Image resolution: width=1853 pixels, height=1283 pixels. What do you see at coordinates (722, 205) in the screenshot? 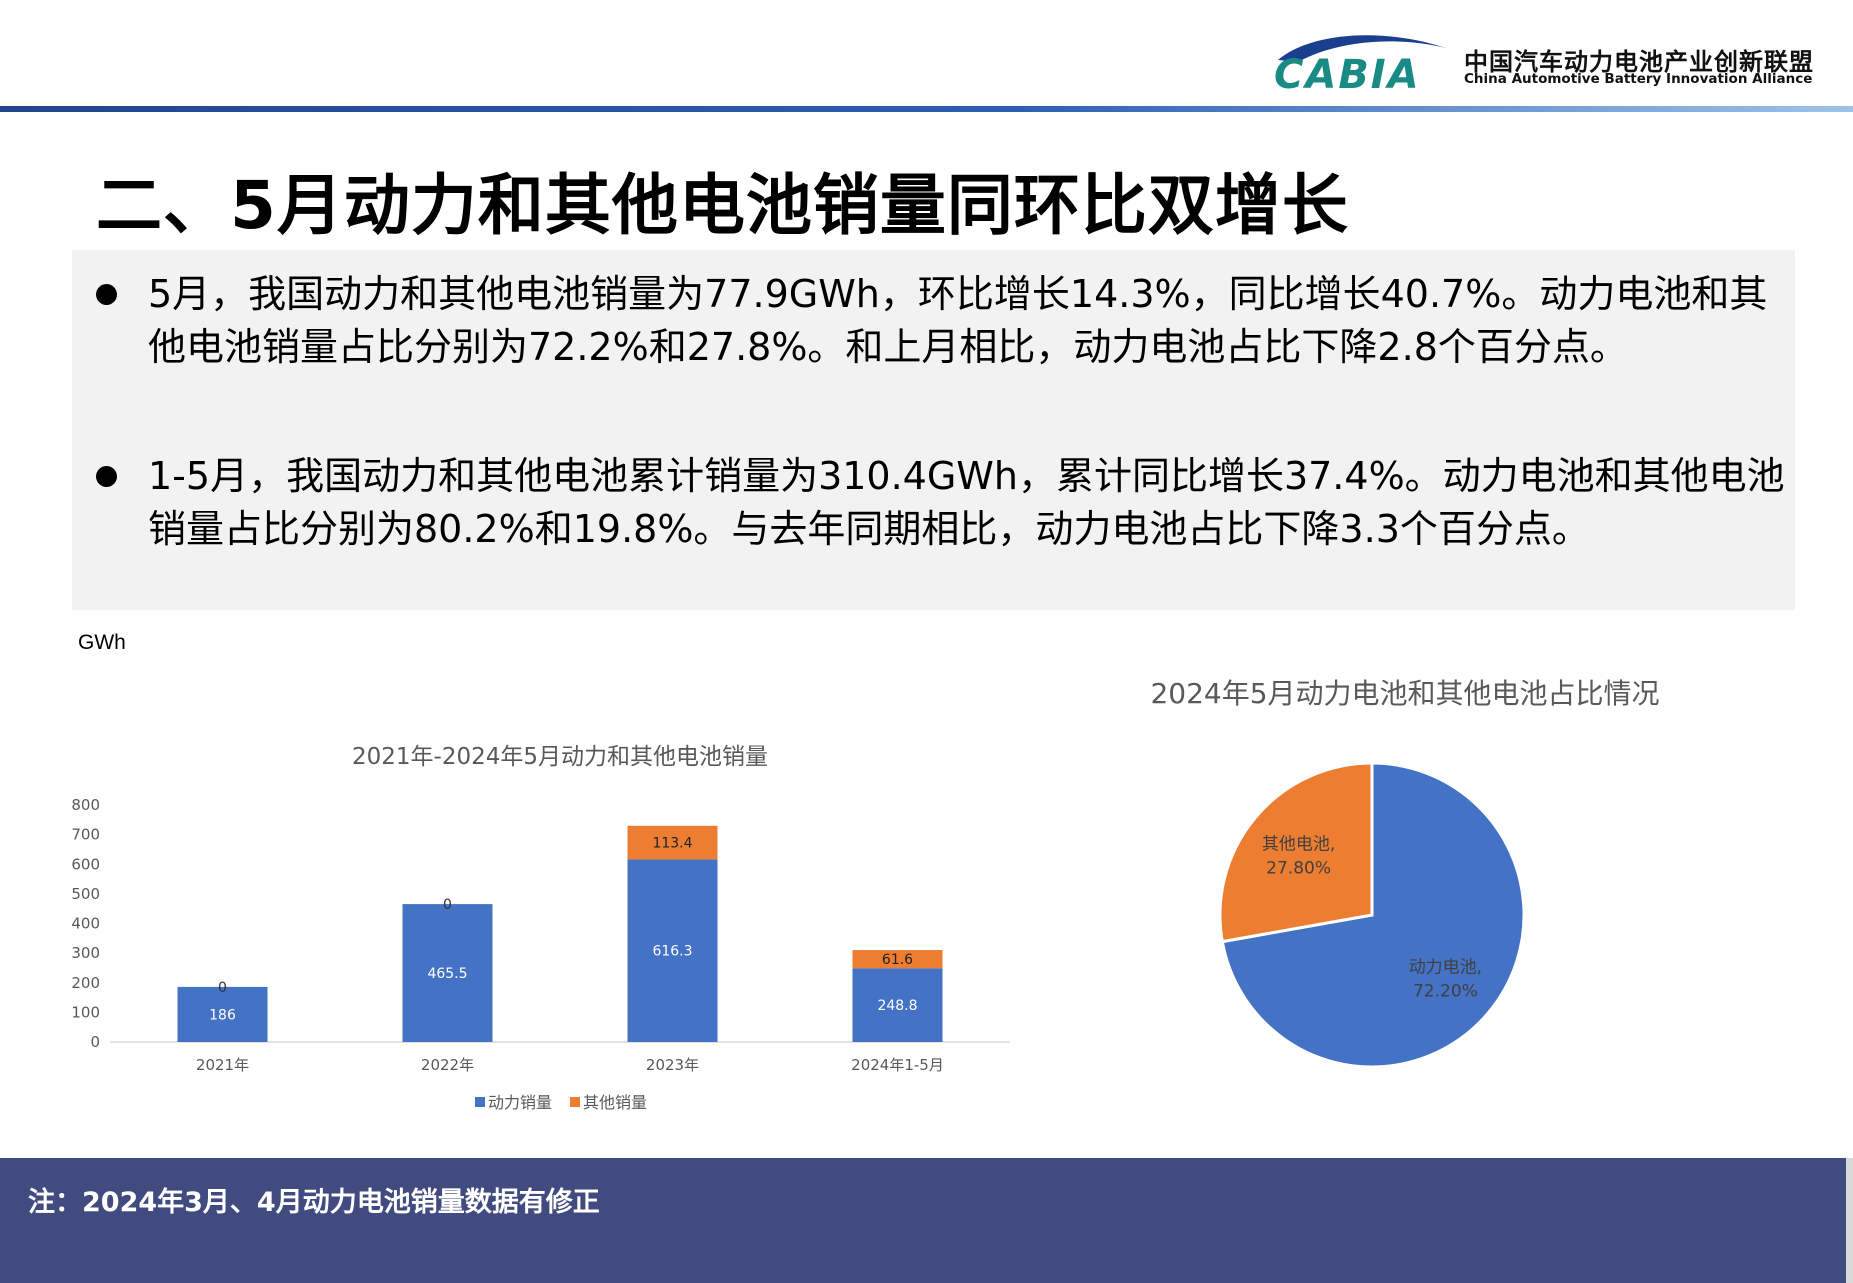
I see `slide-title: 二、5月动力和其他电池销量同环比双增长` at bounding box center [722, 205].